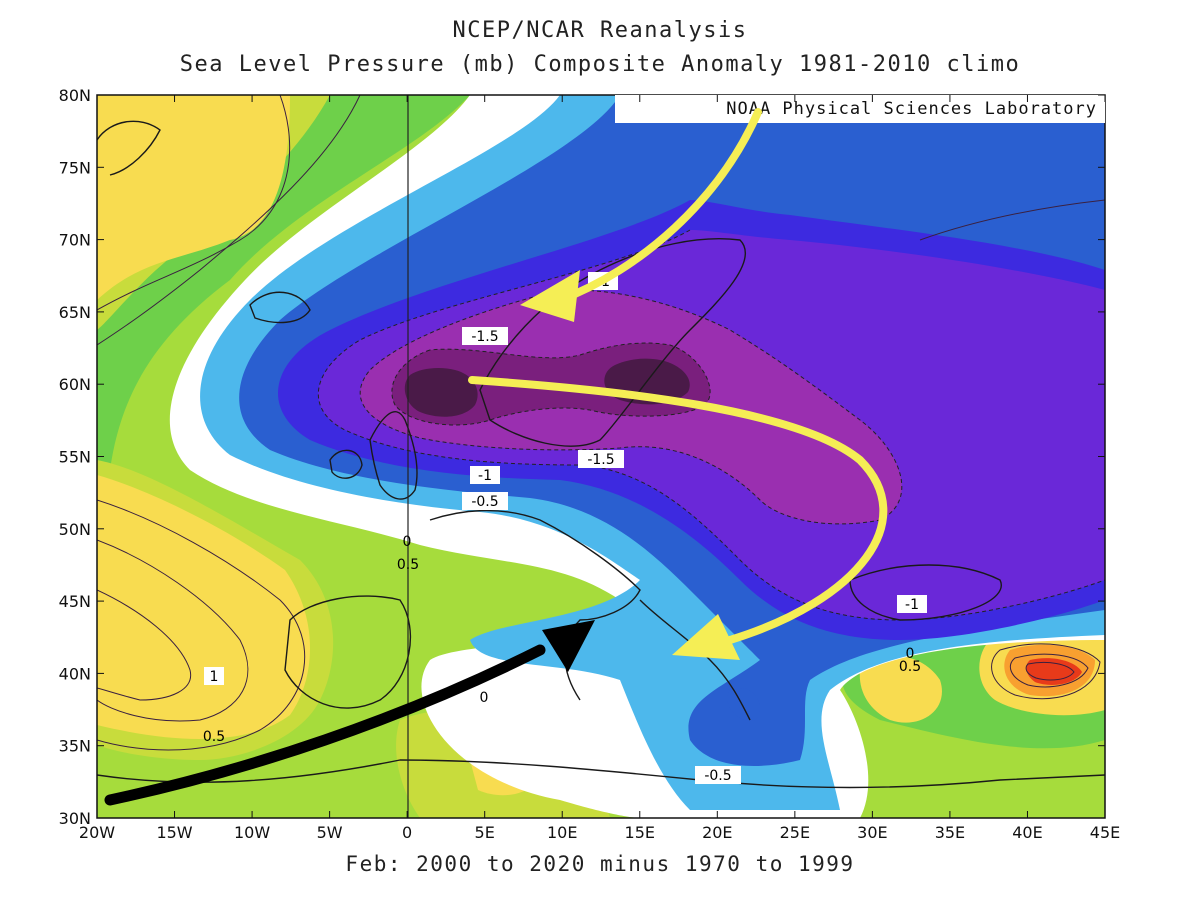 The width and height of the screenshot is (1200, 900). I want to click on caspian-red, so click(1054, 671).